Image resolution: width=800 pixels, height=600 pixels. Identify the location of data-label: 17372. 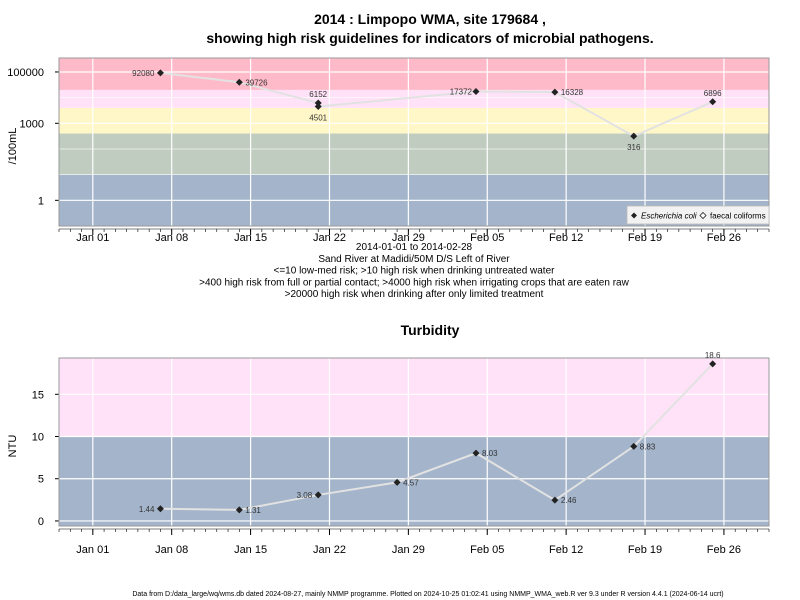
(461, 91).